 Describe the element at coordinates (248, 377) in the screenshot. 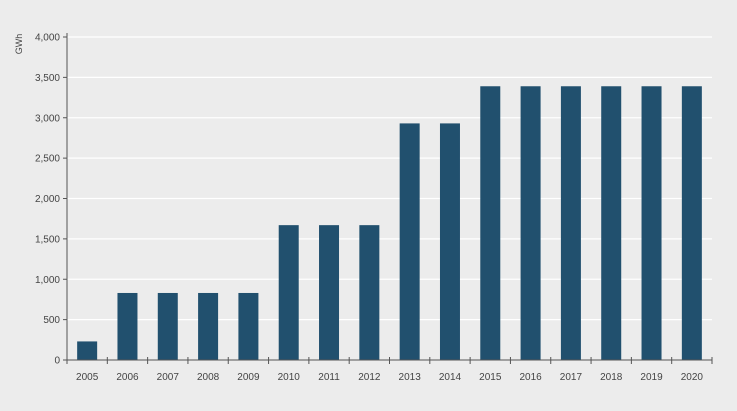

I see `x-tick-label: 2009` at that location.